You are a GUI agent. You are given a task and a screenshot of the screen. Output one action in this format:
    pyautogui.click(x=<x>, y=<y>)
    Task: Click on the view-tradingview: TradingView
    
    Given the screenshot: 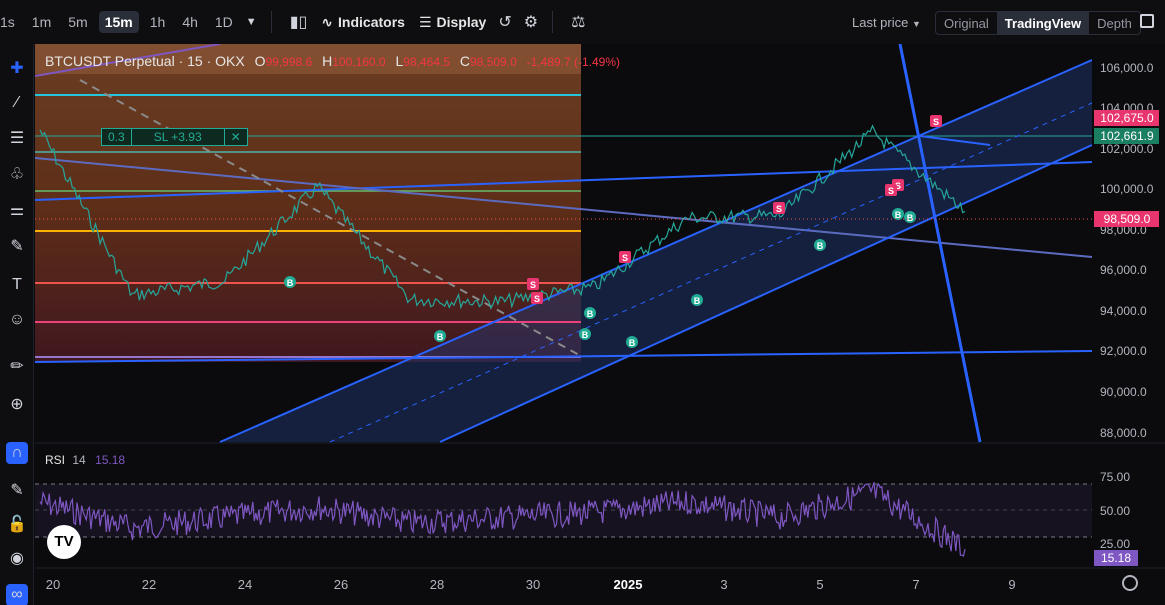 What is the action you would take?
    pyautogui.click(x=1043, y=23)
    